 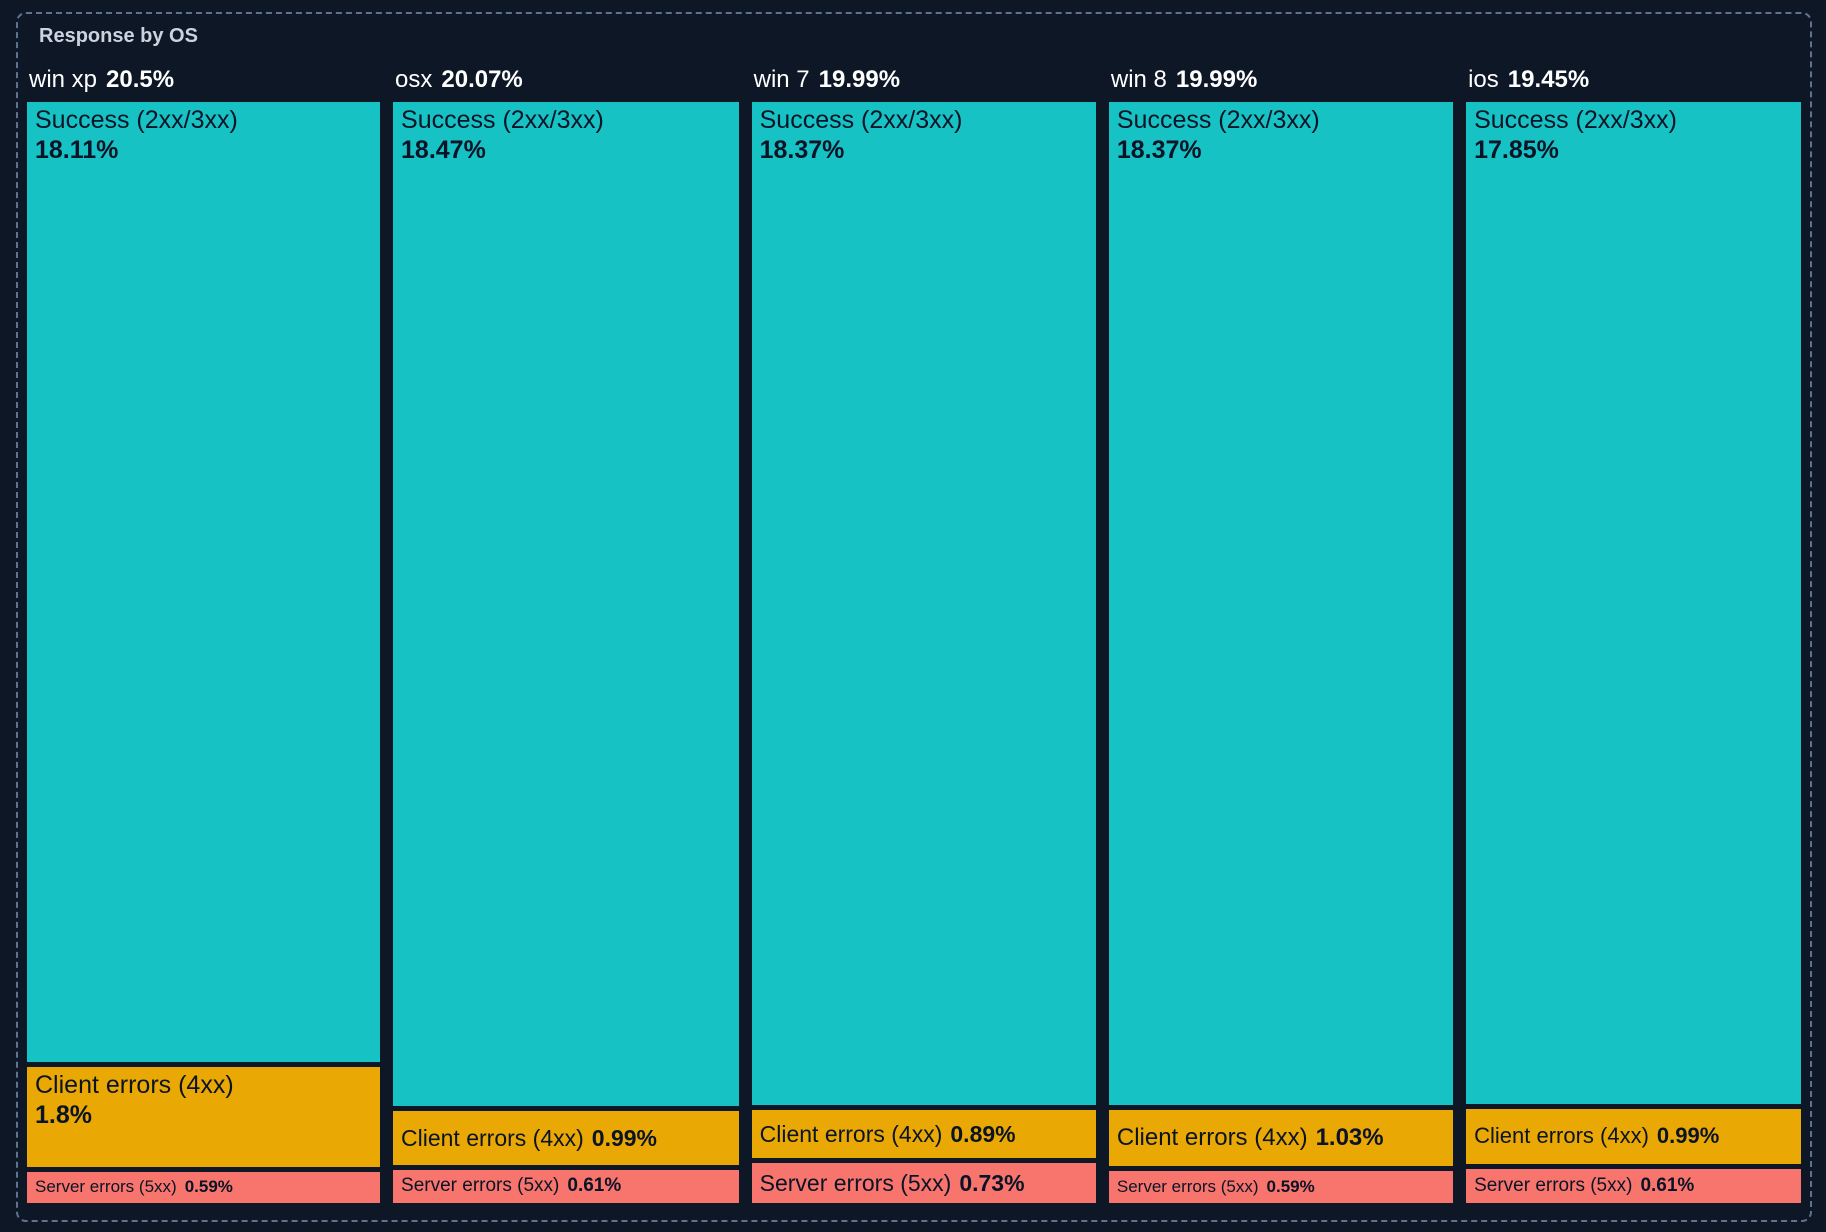 I want to click on tile-win-xp-client-errors: Client errors (4xx) 1.8%, so click(x=204, y=1116).